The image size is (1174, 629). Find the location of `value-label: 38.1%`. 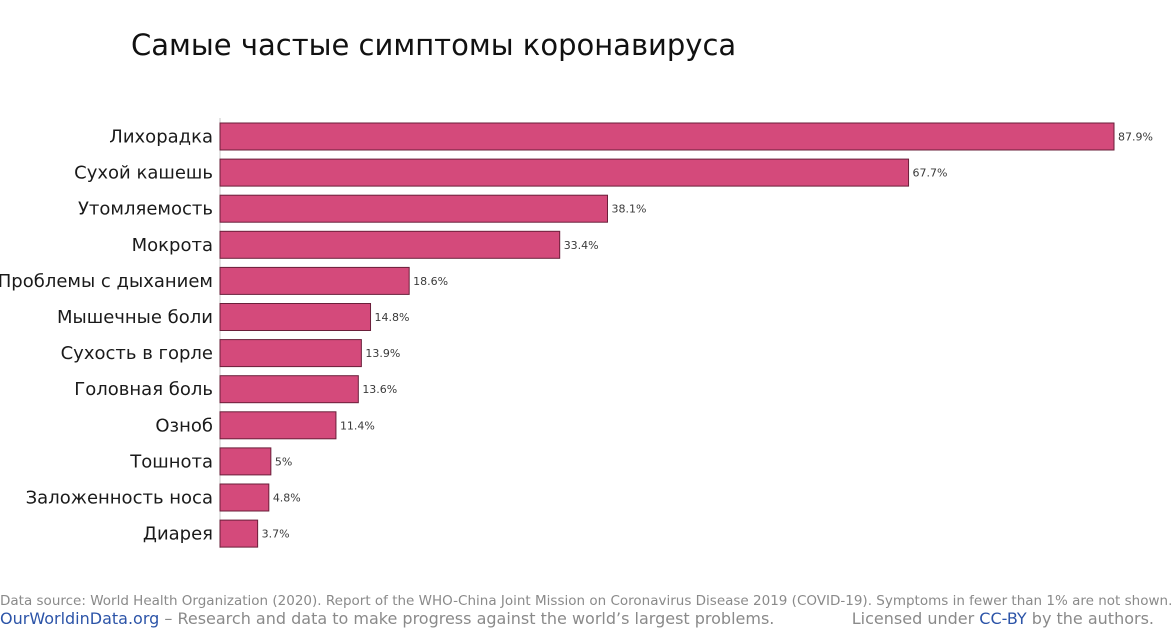

value-label: 38.1% is located at coordinates (629, 209).